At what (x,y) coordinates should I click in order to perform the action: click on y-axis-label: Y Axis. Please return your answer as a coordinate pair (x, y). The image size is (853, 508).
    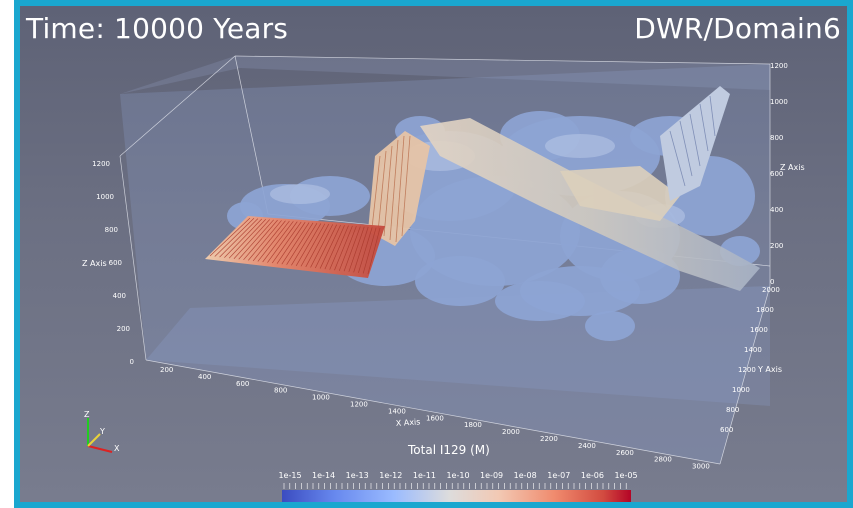
    Looking at the image, I should click on (769, 369).